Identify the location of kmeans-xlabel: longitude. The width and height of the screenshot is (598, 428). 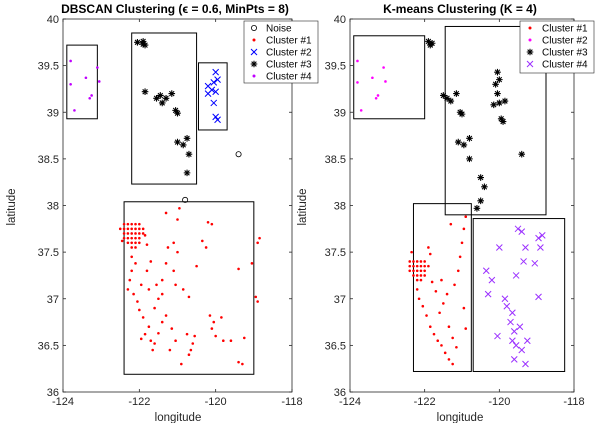
(460, 417).